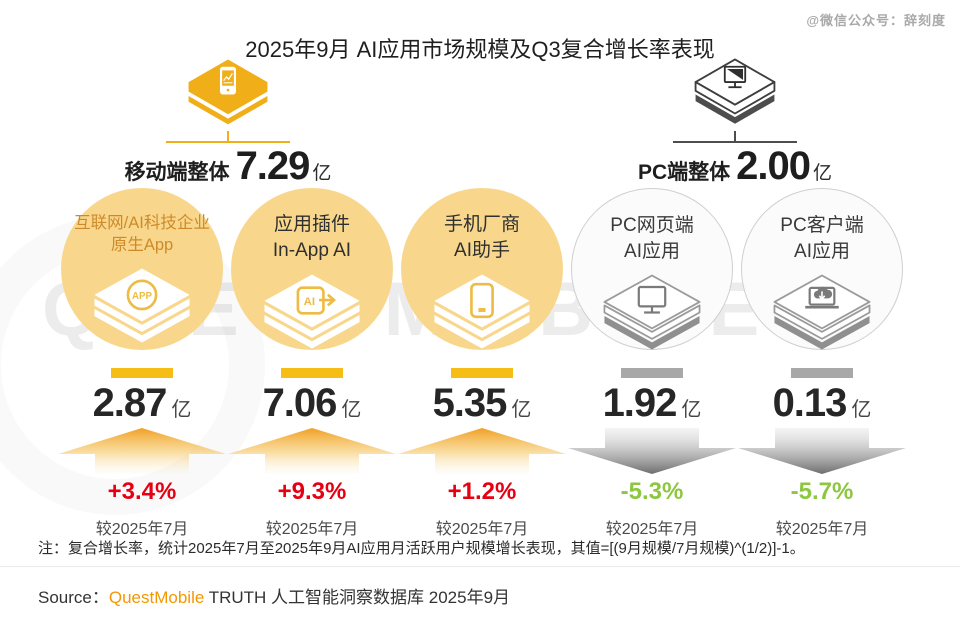  What do you see at coordinates (142, 491) in the screenshot?
I see `growth-percent: +3.4%` at bounding box center [142, 491].